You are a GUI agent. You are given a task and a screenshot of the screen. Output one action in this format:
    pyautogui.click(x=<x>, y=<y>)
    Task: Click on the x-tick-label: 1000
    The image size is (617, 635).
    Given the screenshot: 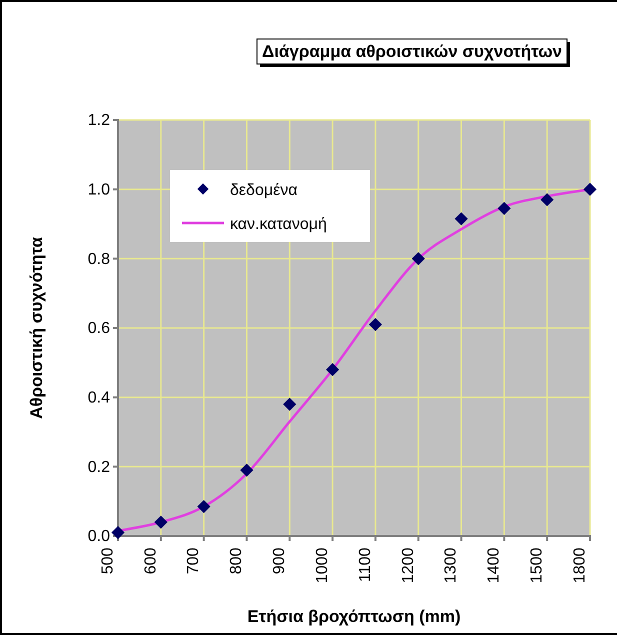 What is the action you would take?
    pyautogui.click(x=322, y=566)
    